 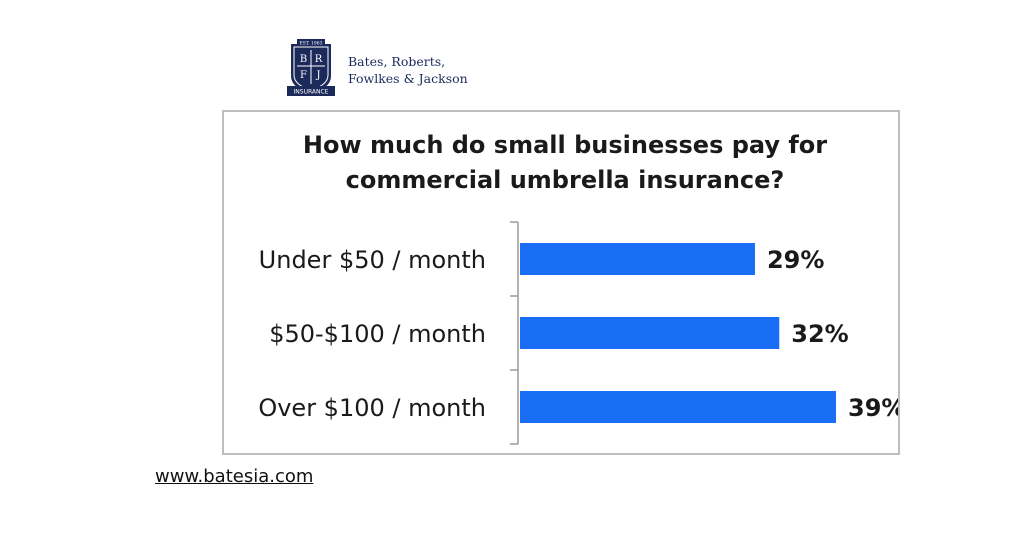 What do you see at coordinates (565, 145) in the screenshot?
I see `chart-title-line-1: How much do small businesses pay for` at bounding box center [565, 145].